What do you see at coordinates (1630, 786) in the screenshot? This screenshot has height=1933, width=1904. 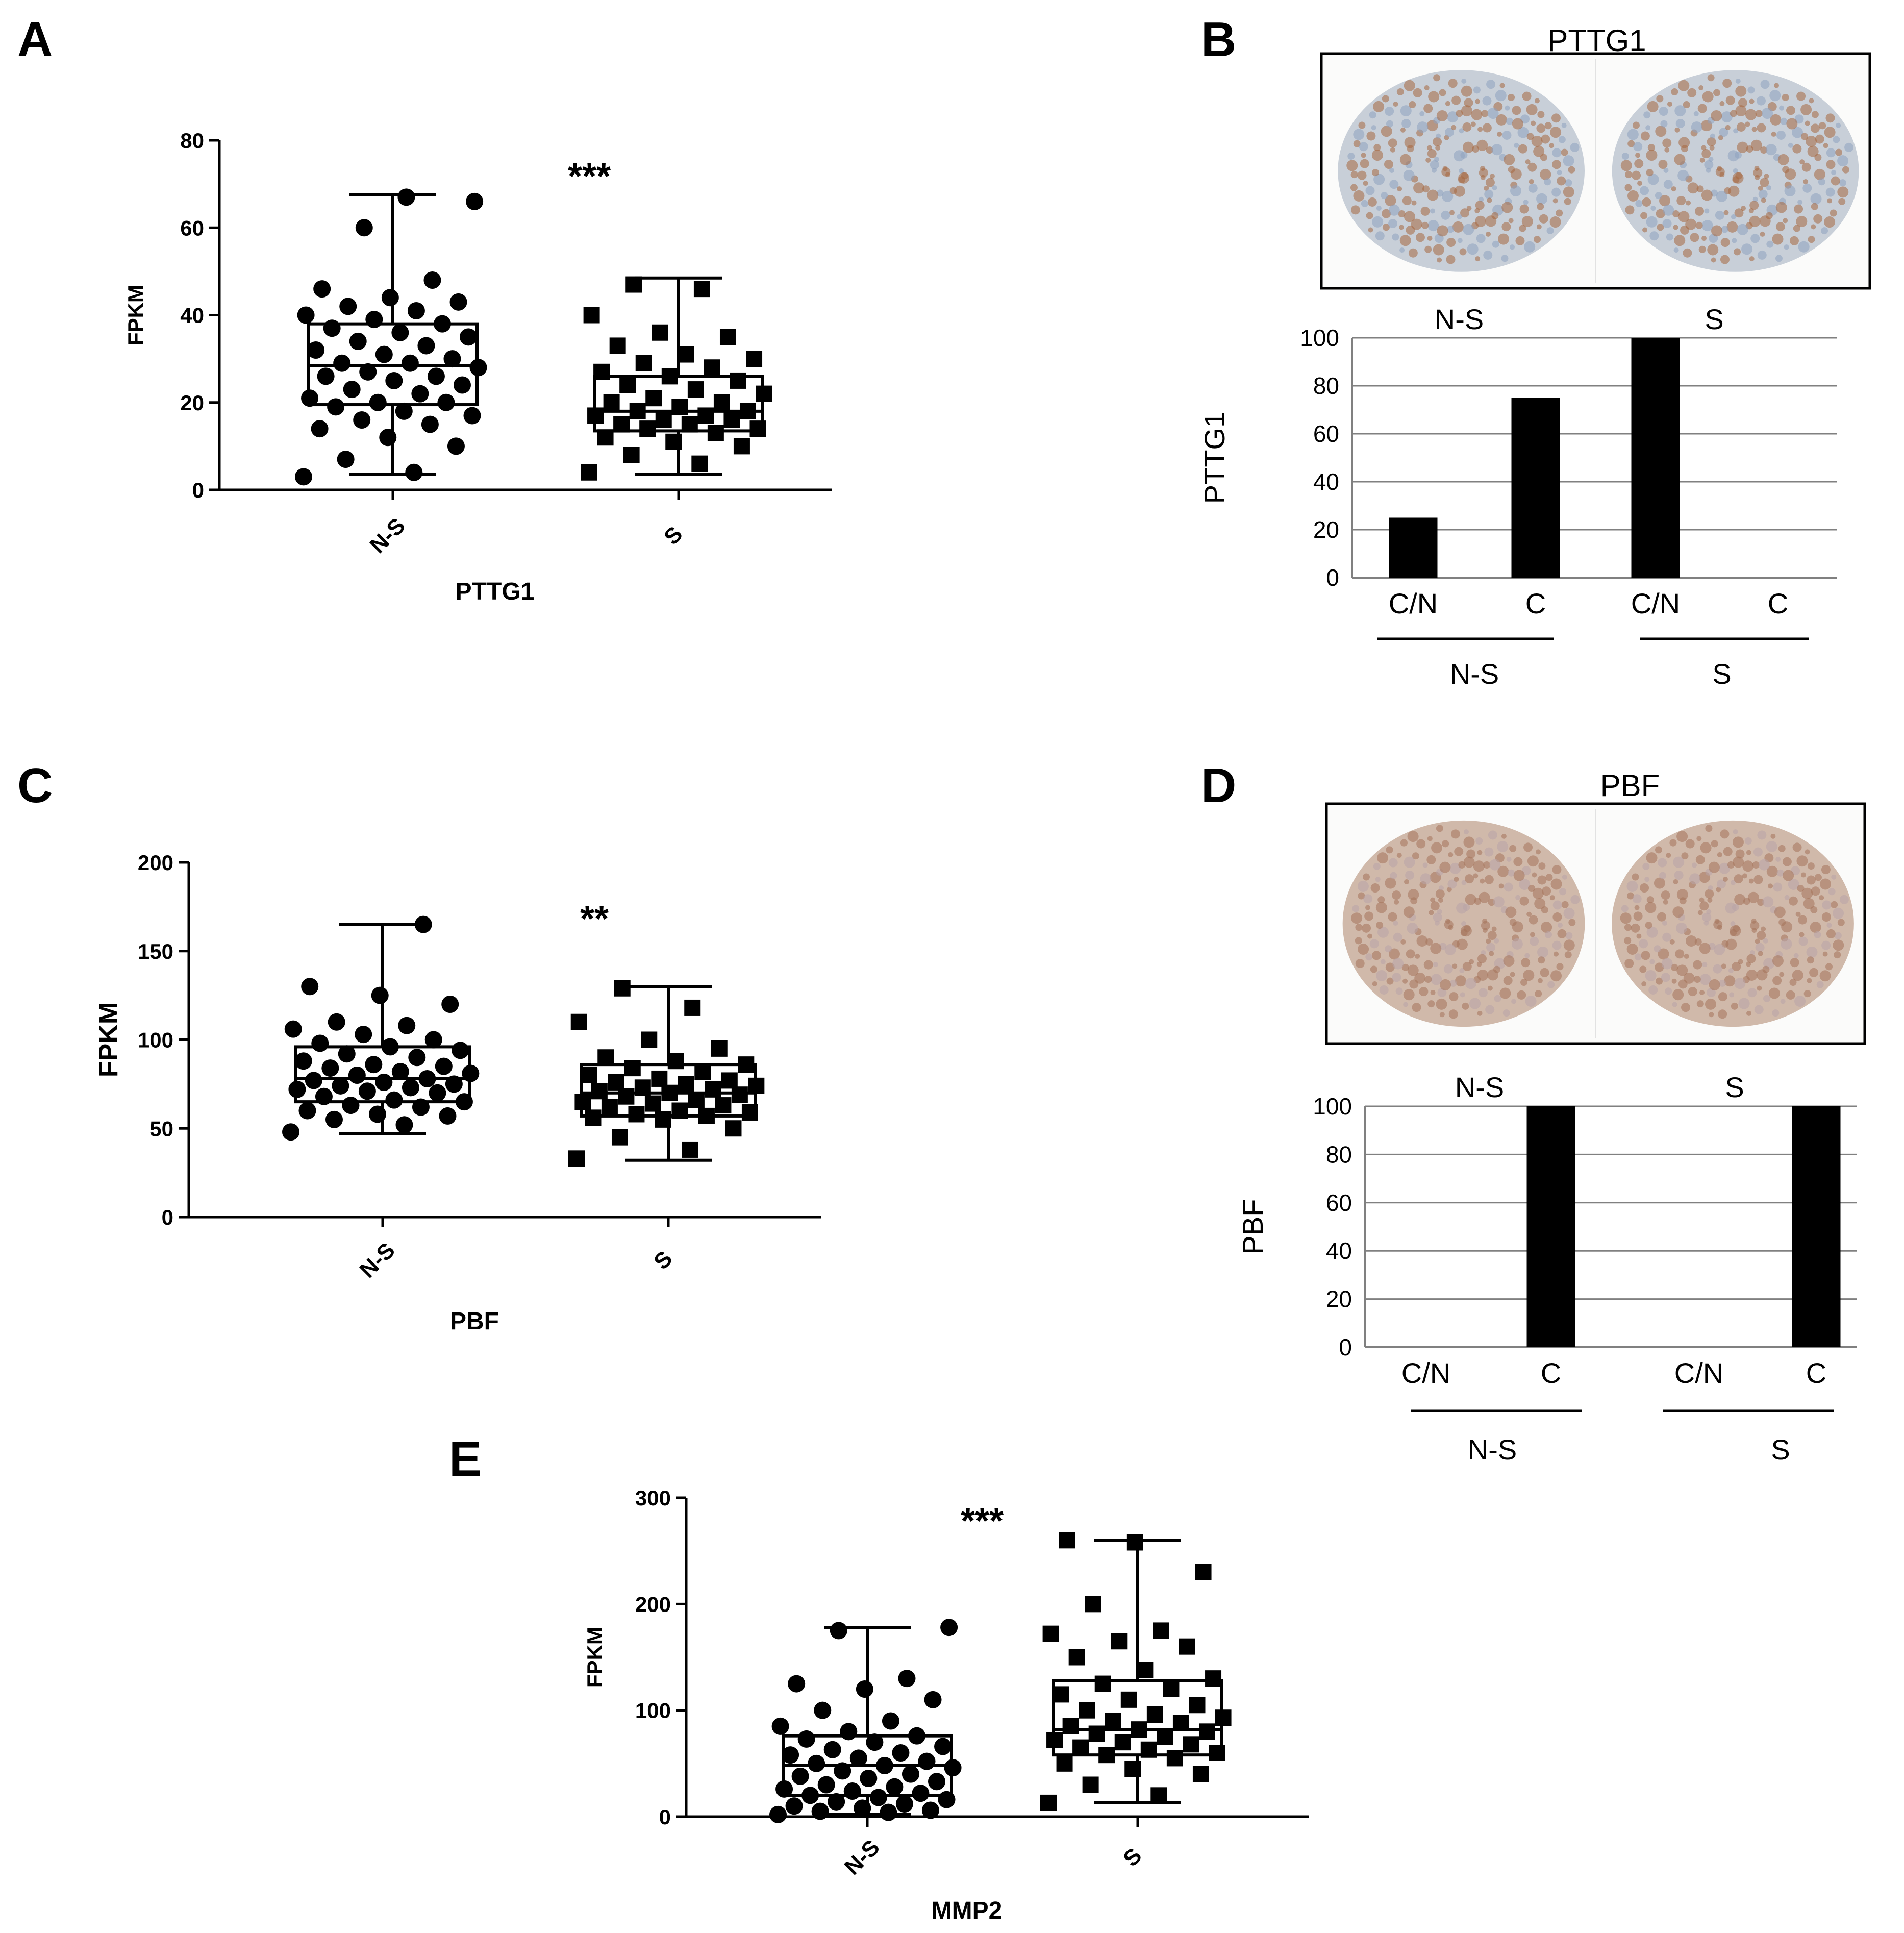 I see `chart-title: PBF` at bounding box center [1630, 786].